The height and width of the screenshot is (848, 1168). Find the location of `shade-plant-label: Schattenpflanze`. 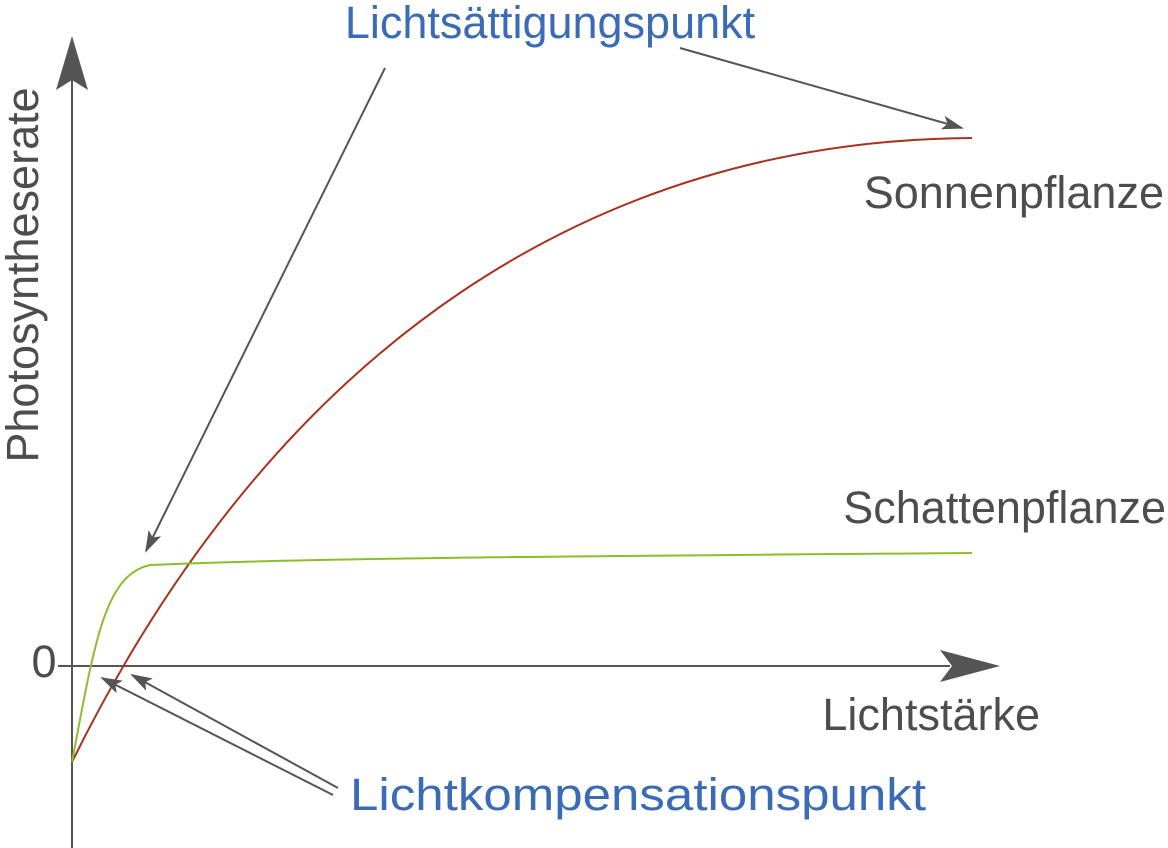

shade-plant-label: Schattenpflanze is located at coordinates (1004, 507).